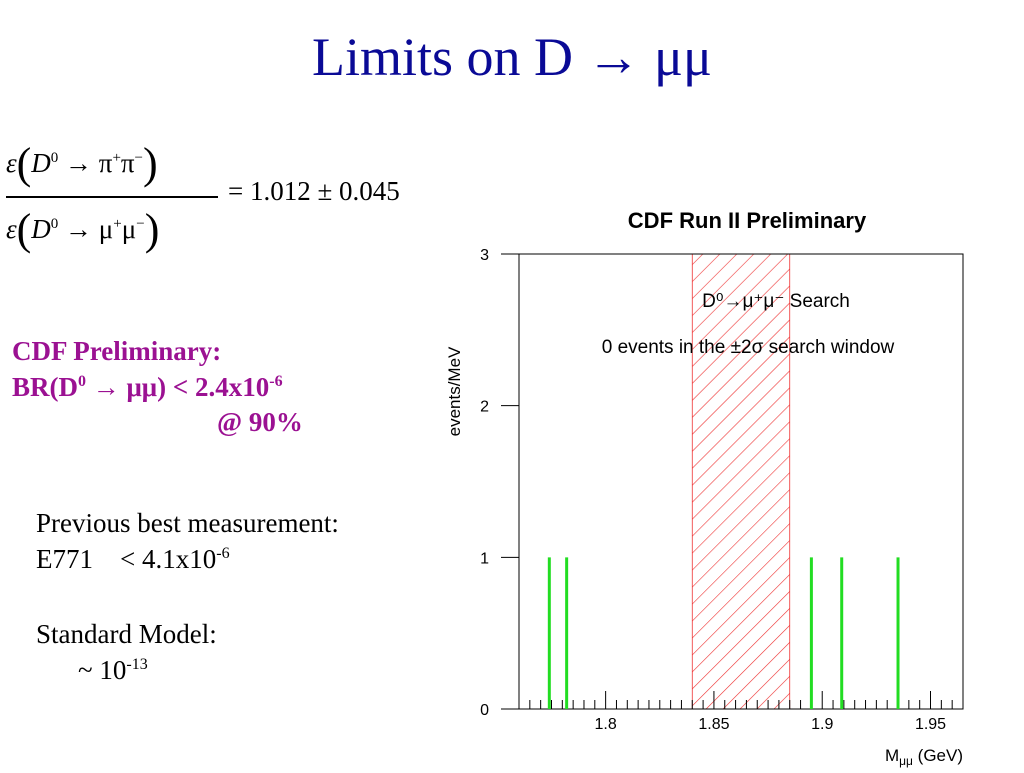 This screenshot has height=773, width=1024. Describe the element at coordinates (113, 669) in the screenshot. I see `standard-model-value: ~ 10-13` at that location.